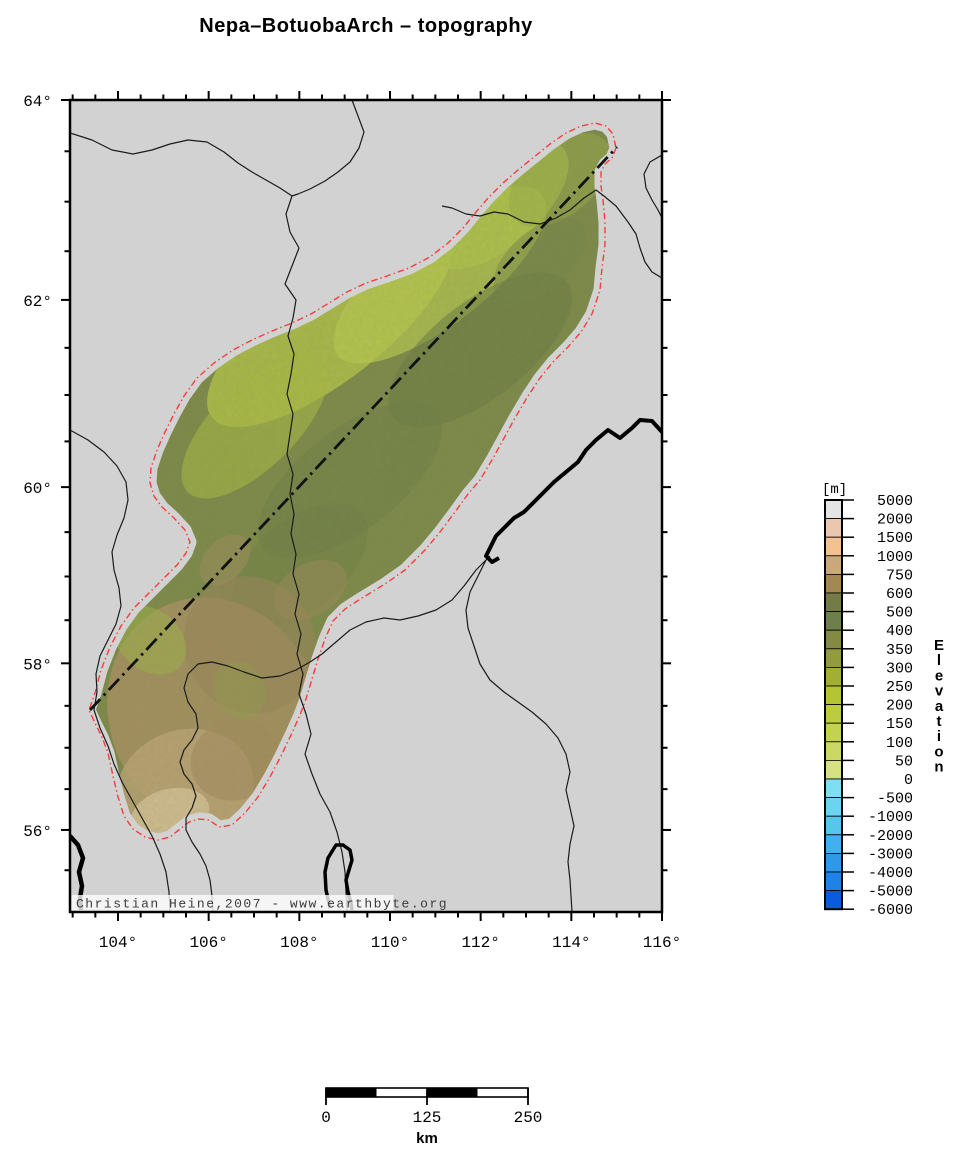  Describe the element at coordinates (37, 302) in the screenshot. I see `y-axis-label: 62°` at that location.